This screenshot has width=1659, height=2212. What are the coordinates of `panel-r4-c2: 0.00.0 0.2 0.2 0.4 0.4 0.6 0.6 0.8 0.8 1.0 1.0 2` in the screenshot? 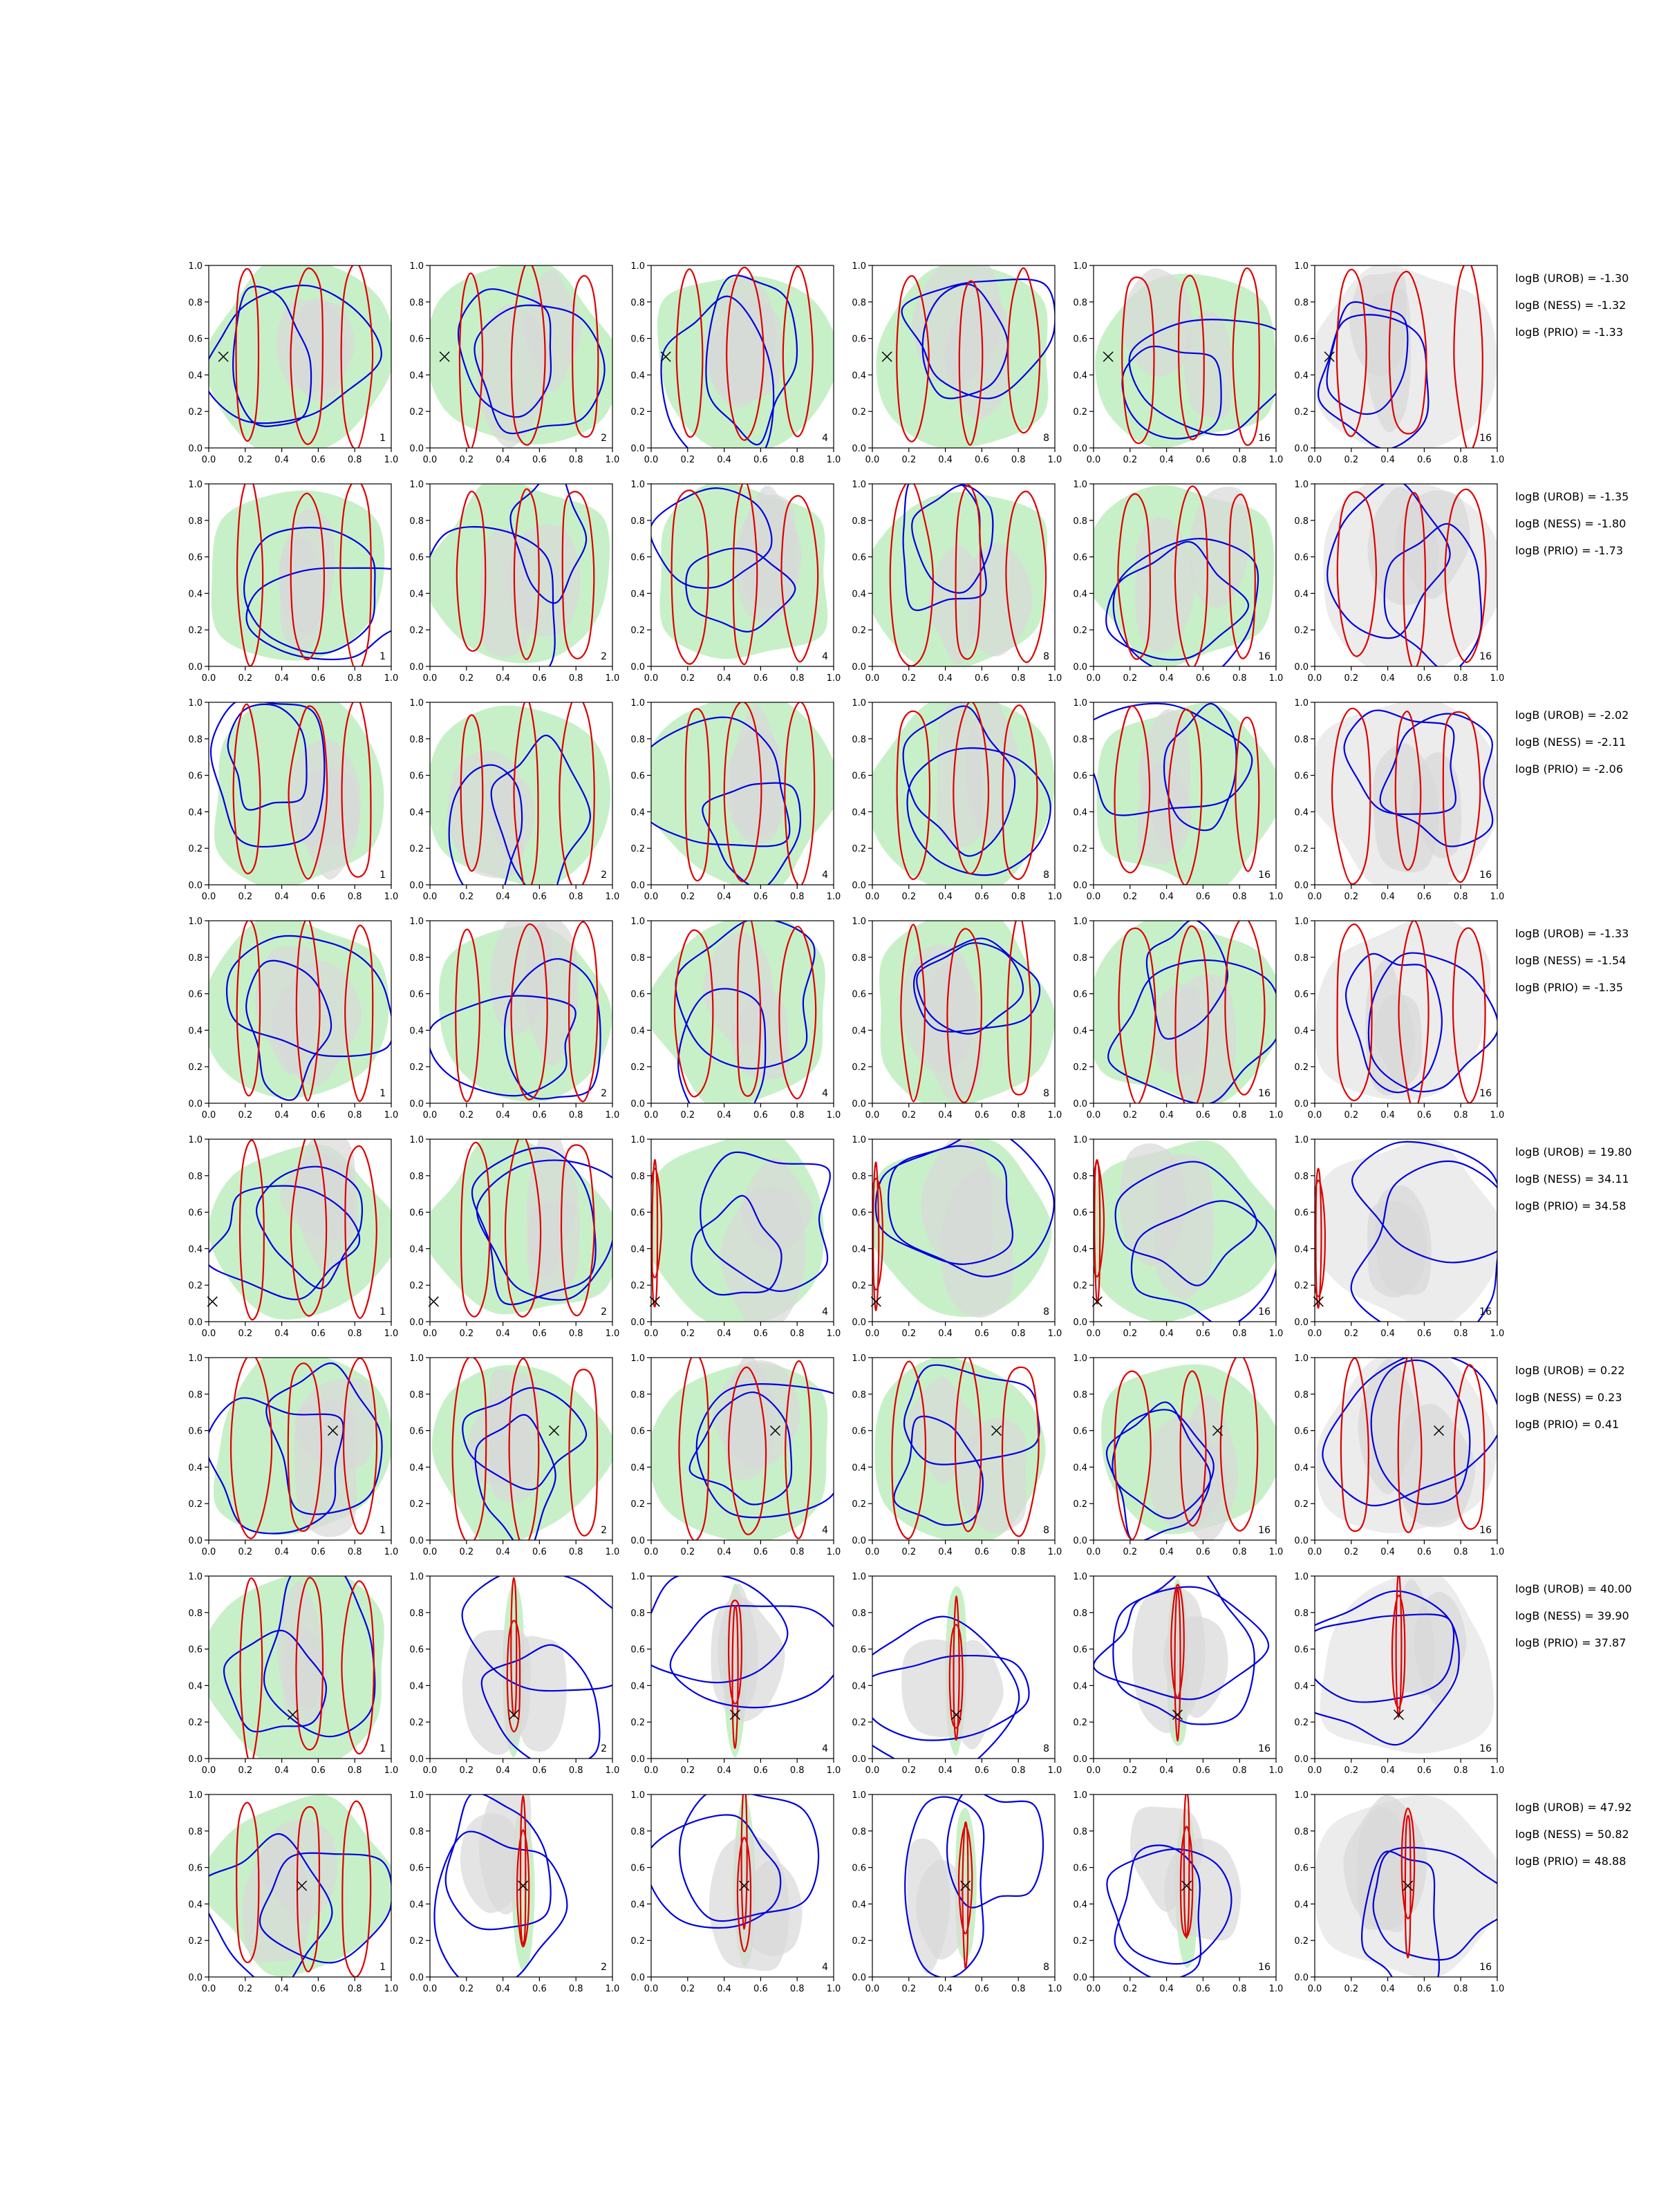 It's located at (514, 1019).